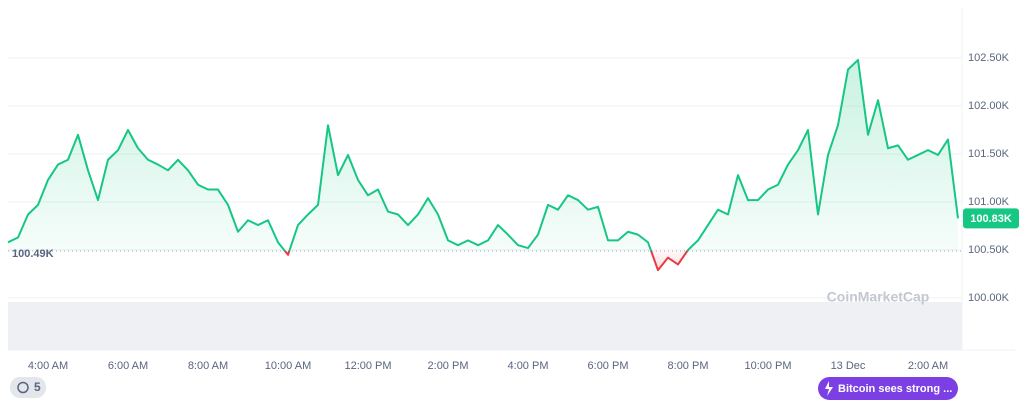 This screenshot has width=1021, height=412. I want to click on y-tick-label: 102.50K, so click(989, 58).